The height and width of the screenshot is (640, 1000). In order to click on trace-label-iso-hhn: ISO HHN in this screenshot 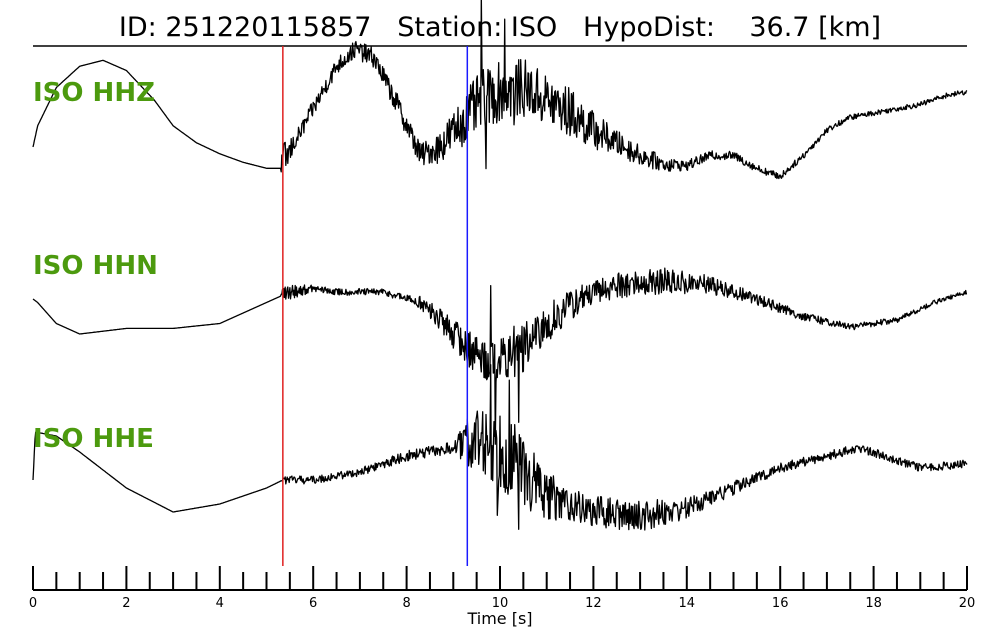, I will do `click(95, 266)`.